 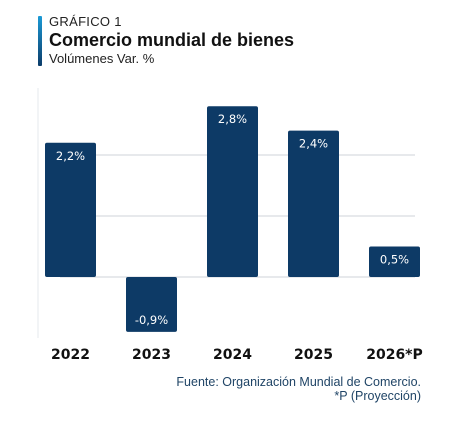 I want to click on x-tick-label: 2023, so click(x=151, y=355).